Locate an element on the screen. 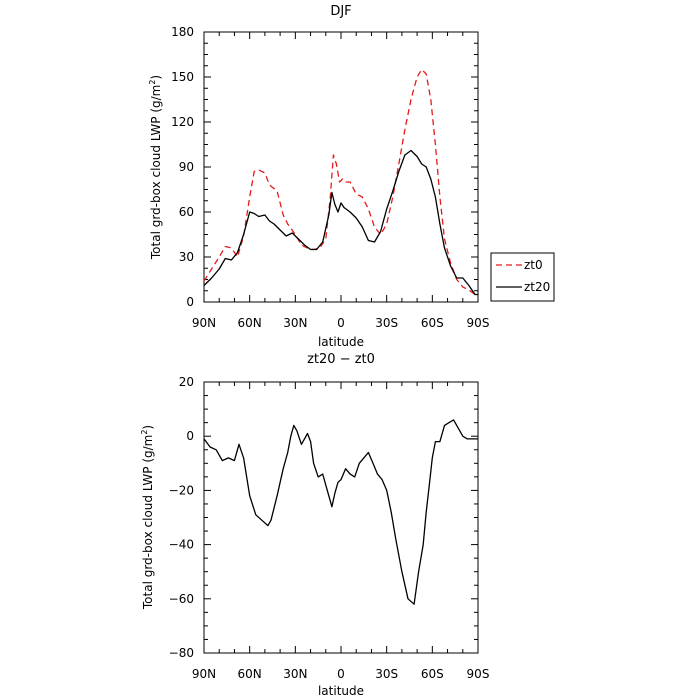 This screenshot has width=700, height=700. bottom-x-tick-label: 90N is located at coordinates (204, 674).